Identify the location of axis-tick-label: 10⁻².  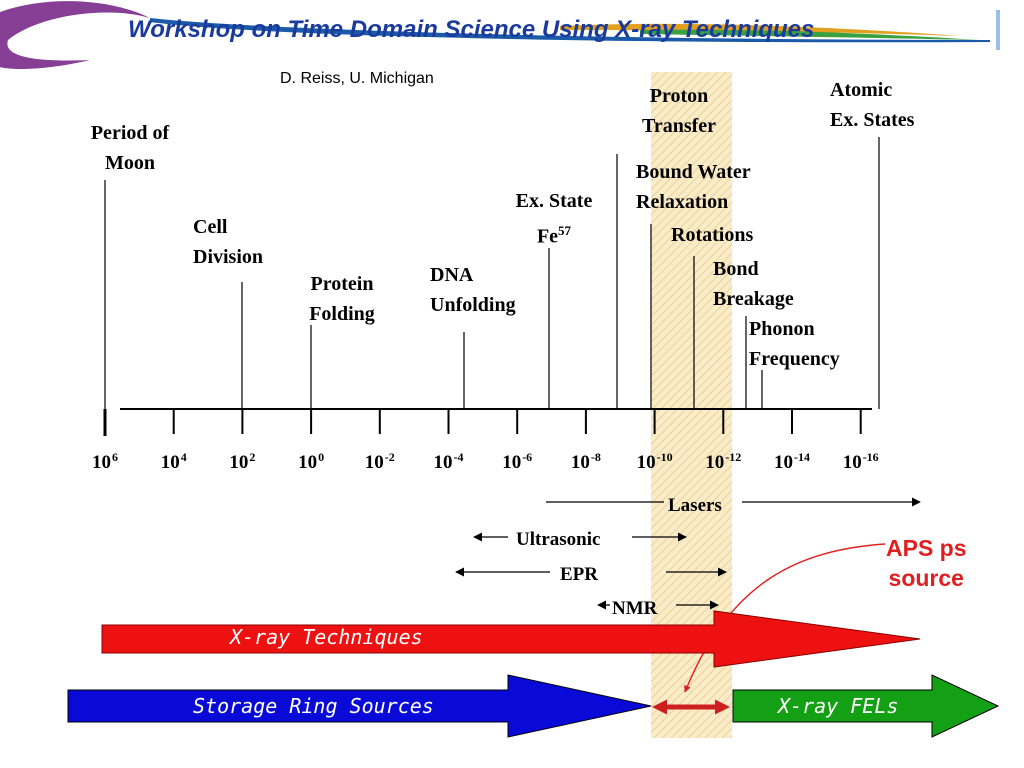
(379, 461).